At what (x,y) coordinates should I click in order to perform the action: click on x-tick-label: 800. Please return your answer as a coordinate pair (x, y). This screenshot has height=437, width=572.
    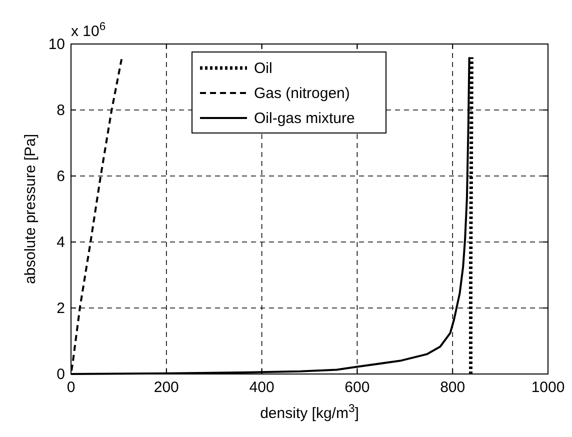
    Looking at the image, I should click on (453, 387).